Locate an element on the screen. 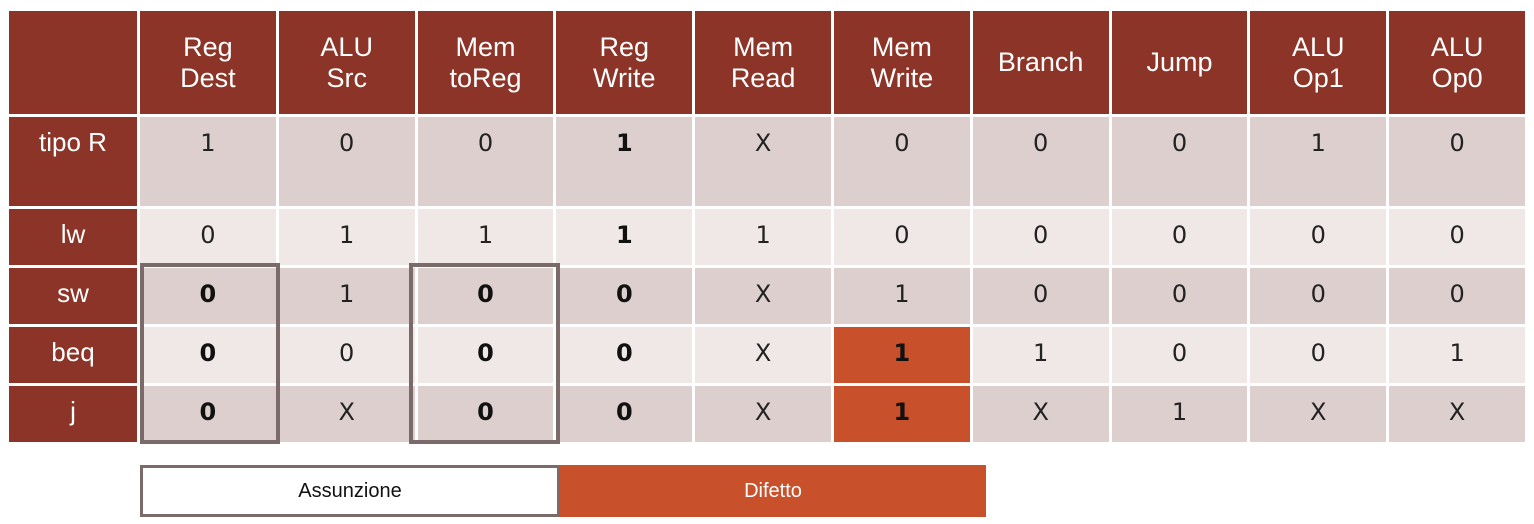  table-row-j: j 0 X 0 0 X 1 X 1 X X is located at coordinates (767, 414).